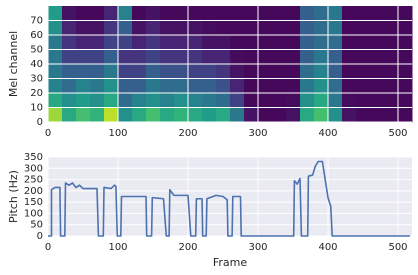 The height and width of the screenshot is (275, 418). I want to click on y-tick-label: 100, so click(33, 213).